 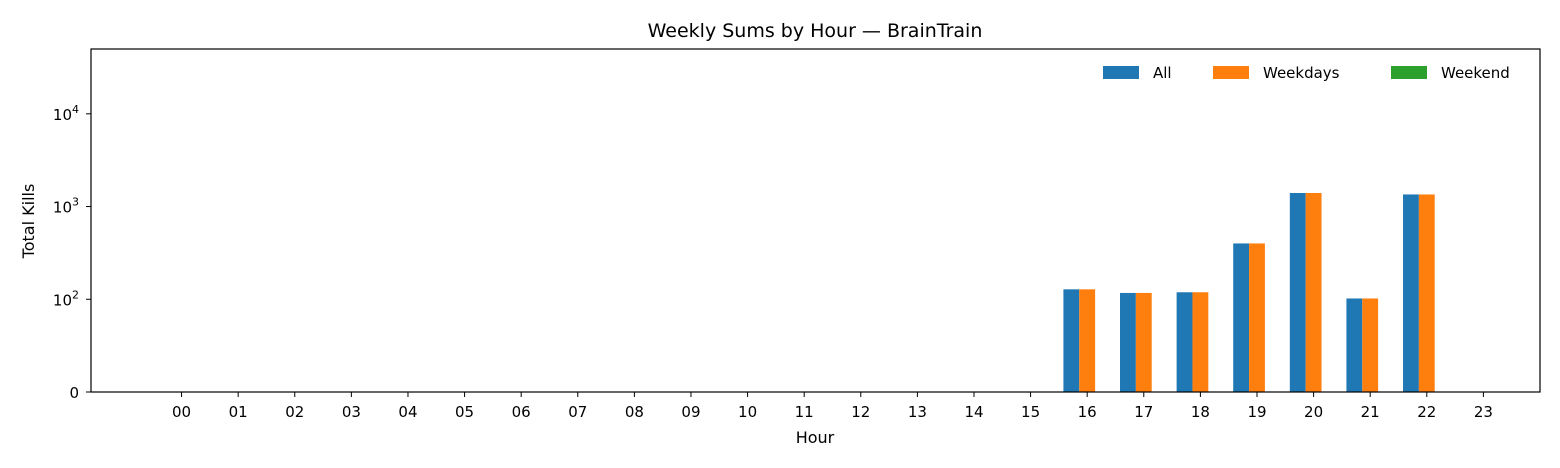 What do you see at coordinates (860, 412) in the screenshot?
I see `x-tick-label: 12` at bounding box center [860, 412].